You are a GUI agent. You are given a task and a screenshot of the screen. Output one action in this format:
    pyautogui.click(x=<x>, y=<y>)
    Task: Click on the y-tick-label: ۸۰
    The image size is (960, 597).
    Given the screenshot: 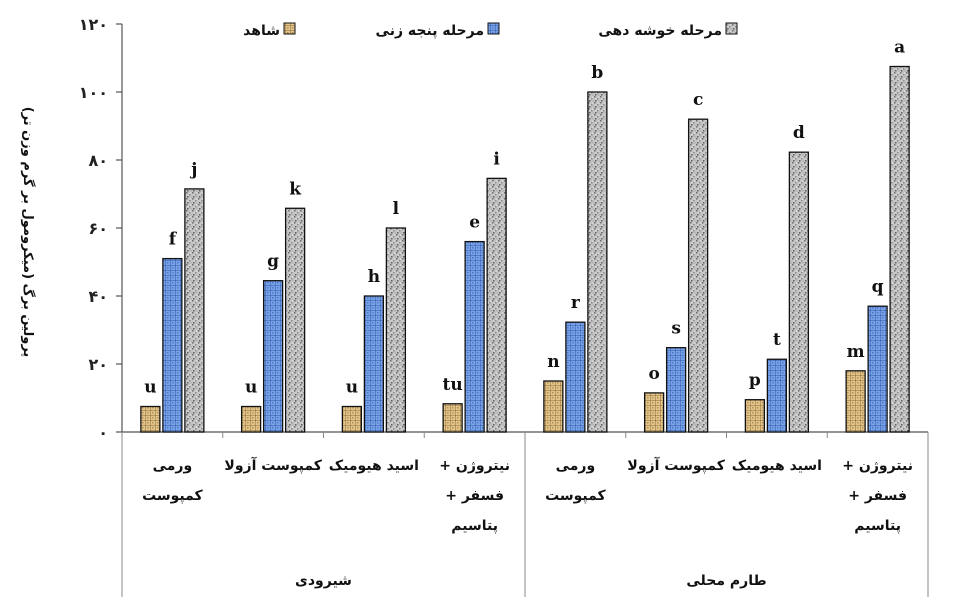 What is the action you would take?
    pyautogui.click(x=98, y=160)
    